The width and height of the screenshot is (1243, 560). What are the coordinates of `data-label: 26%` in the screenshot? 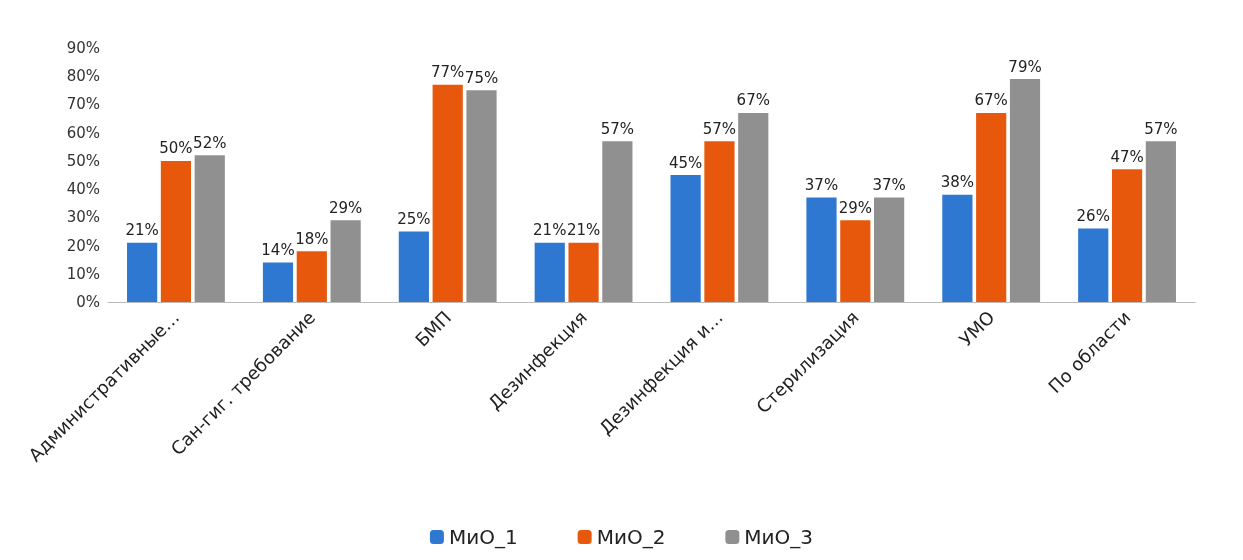 It's located at (1093, 216).